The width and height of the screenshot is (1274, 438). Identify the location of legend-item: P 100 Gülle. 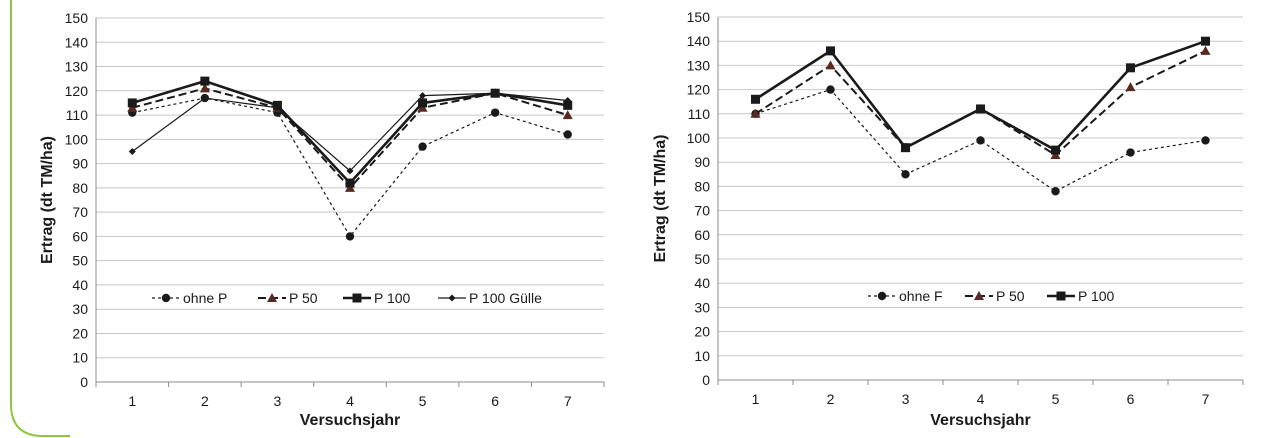
(490, 298).